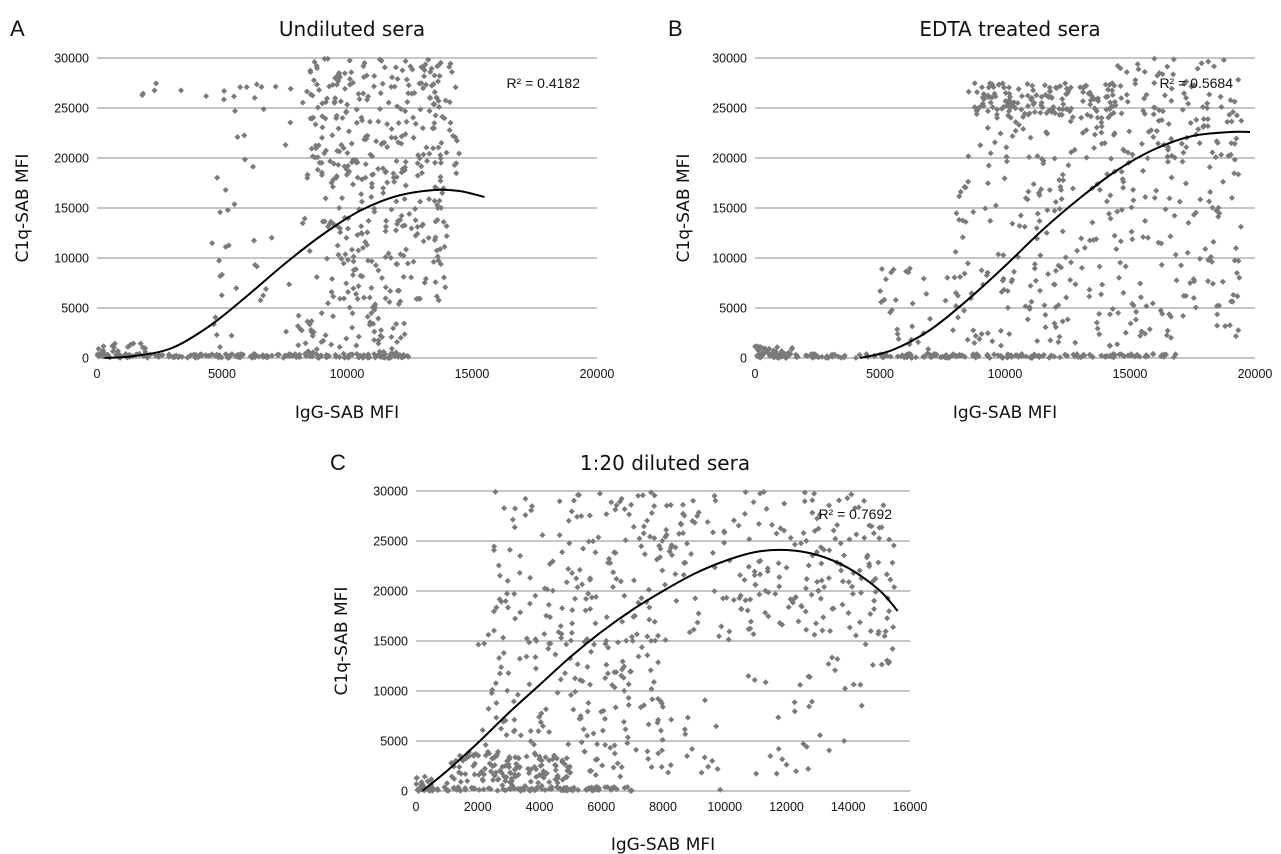 The height and width of the screenshot is (854, 1281). What do you see at coordinates (71, 159) in the screenshot?
I see `y-tick-label: 20000` at bounding box center [71, 159].